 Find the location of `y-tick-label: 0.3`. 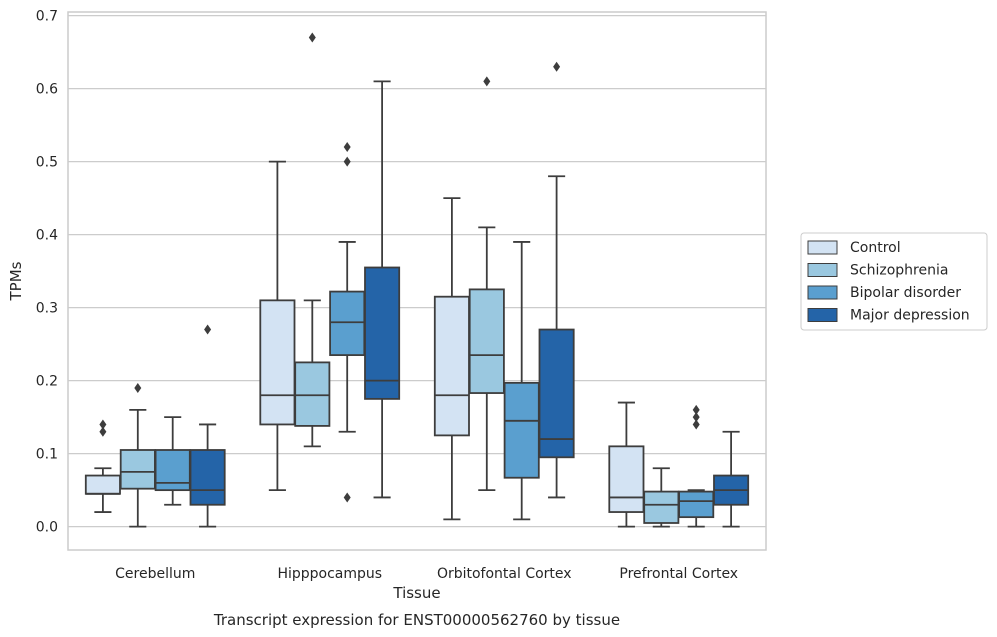

y-tick-label: 0.3 is located at coordinates (47, 309).